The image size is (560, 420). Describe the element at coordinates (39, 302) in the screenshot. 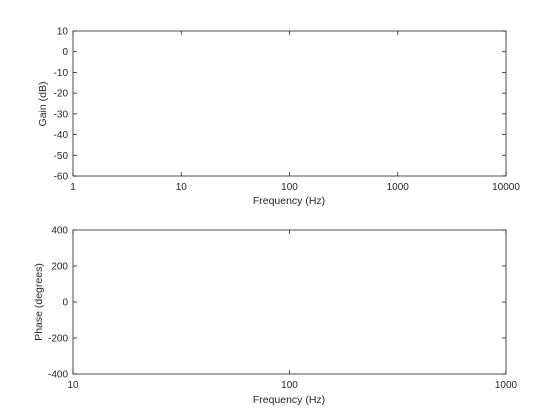

I see `phase-ylabel: Phase (degrees)` at that location.